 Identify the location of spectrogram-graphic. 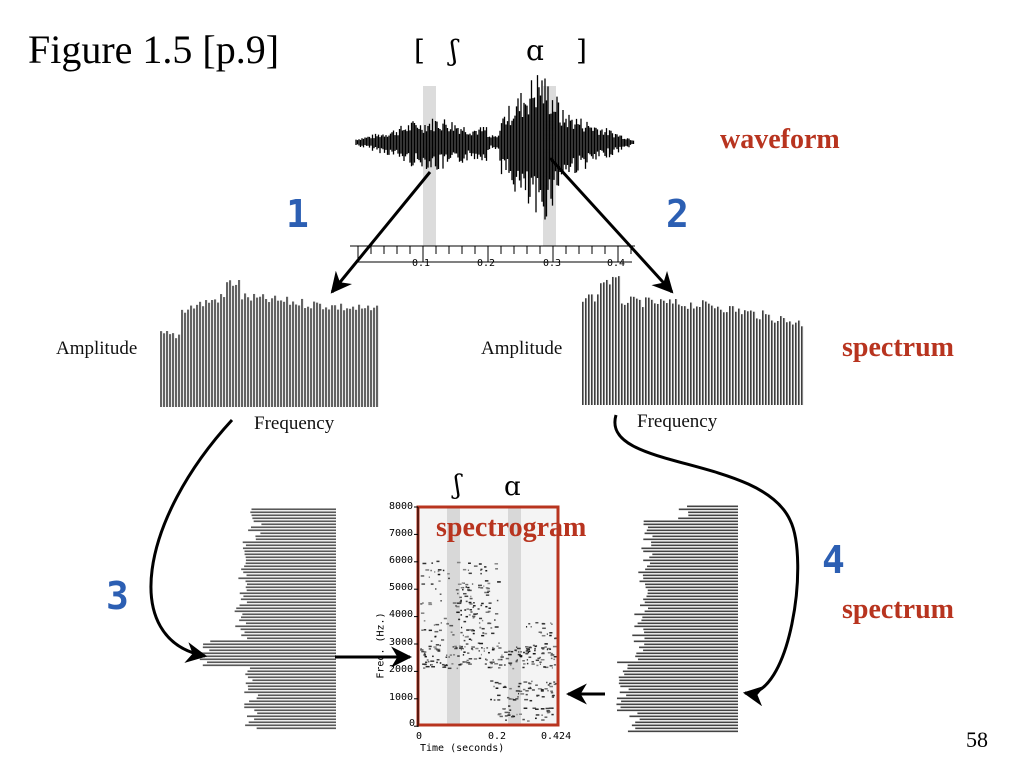
(487, 616).